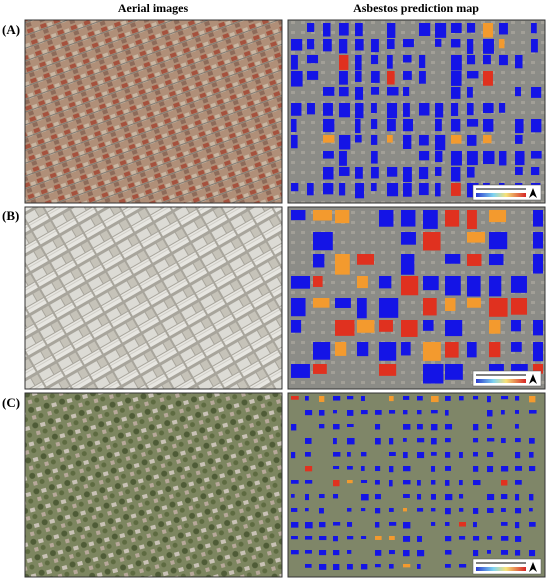 The image size is (550, 587). Describe the element at coordinates (507, 566) in the screenshot. I see `legend-box` at that location.